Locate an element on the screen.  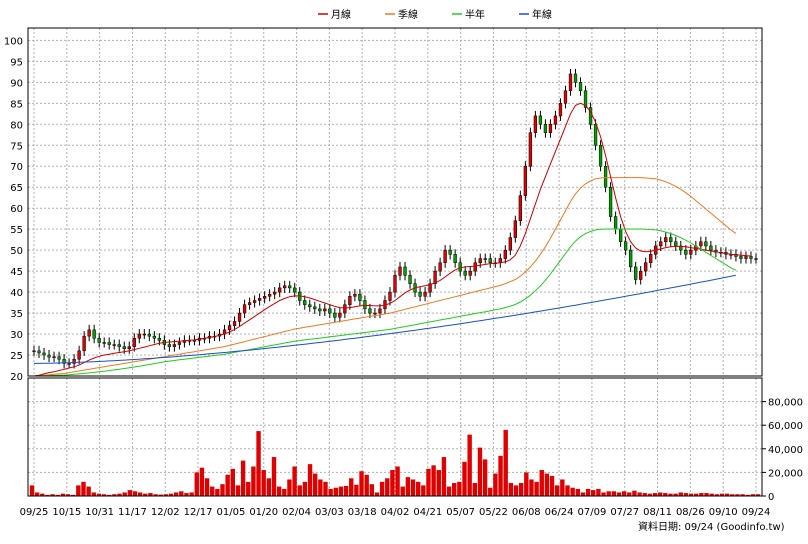
date-tick-label: 06/08 is located at coordinates (526, 512).